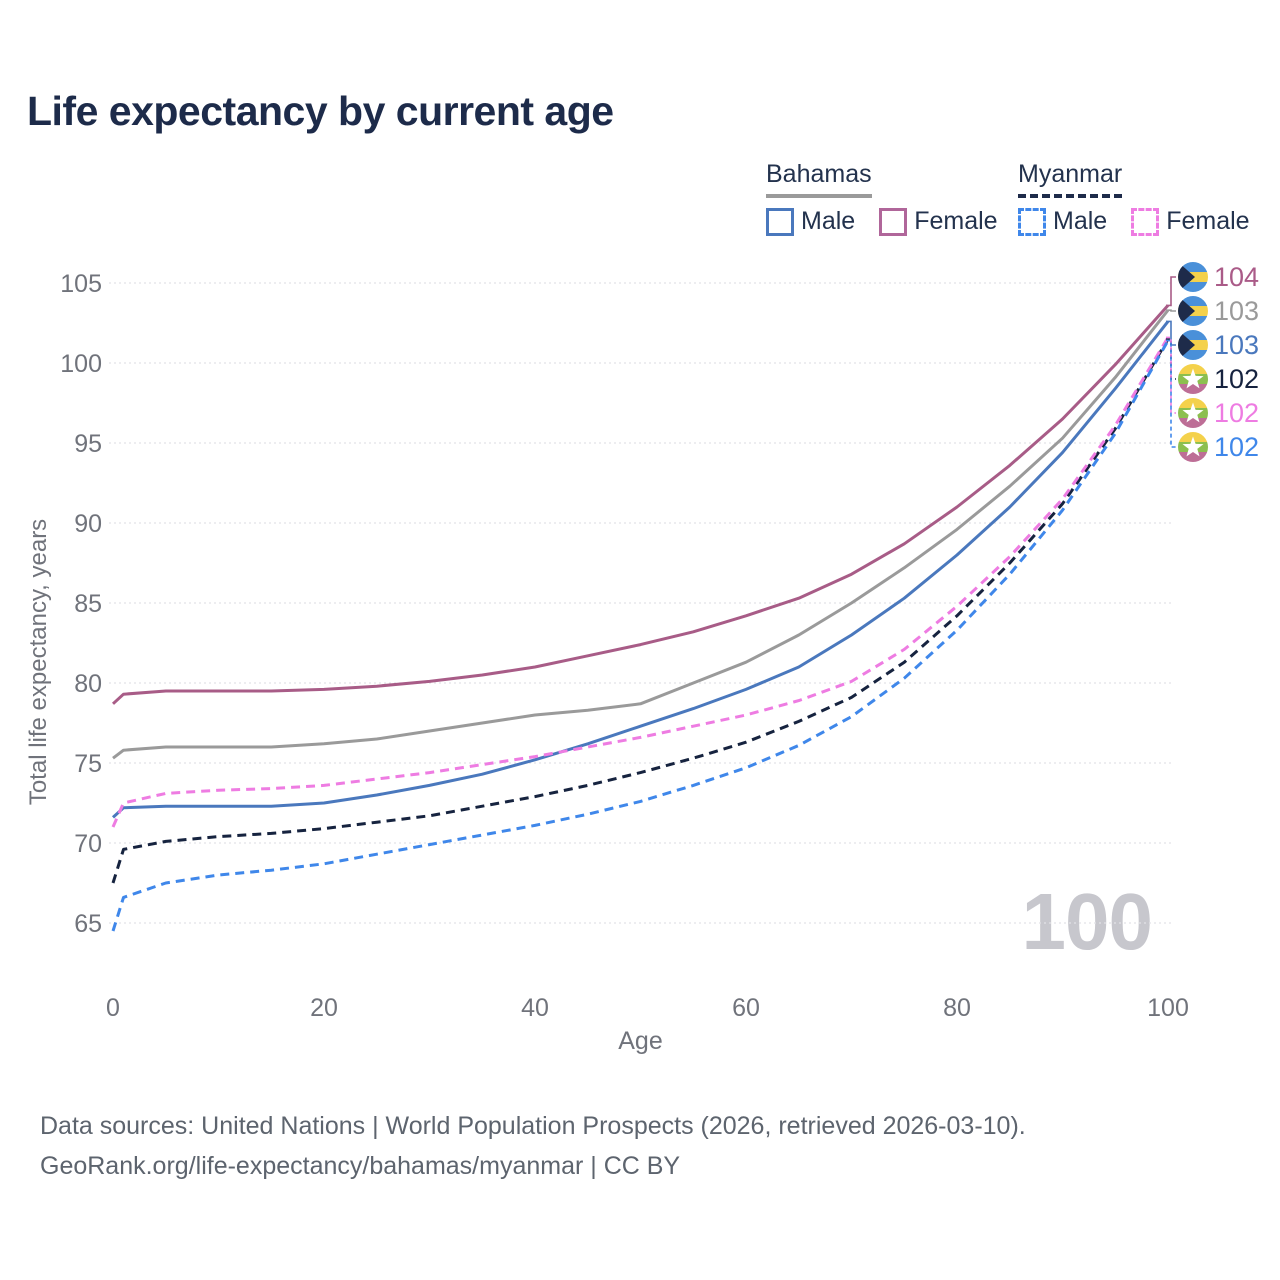 The height and width of the screenshot is (1280, 1280). Describe the element at coordinates (38, 662) in the screenshot. I see `y-axis-title: Total life expectancy, years` at that location.